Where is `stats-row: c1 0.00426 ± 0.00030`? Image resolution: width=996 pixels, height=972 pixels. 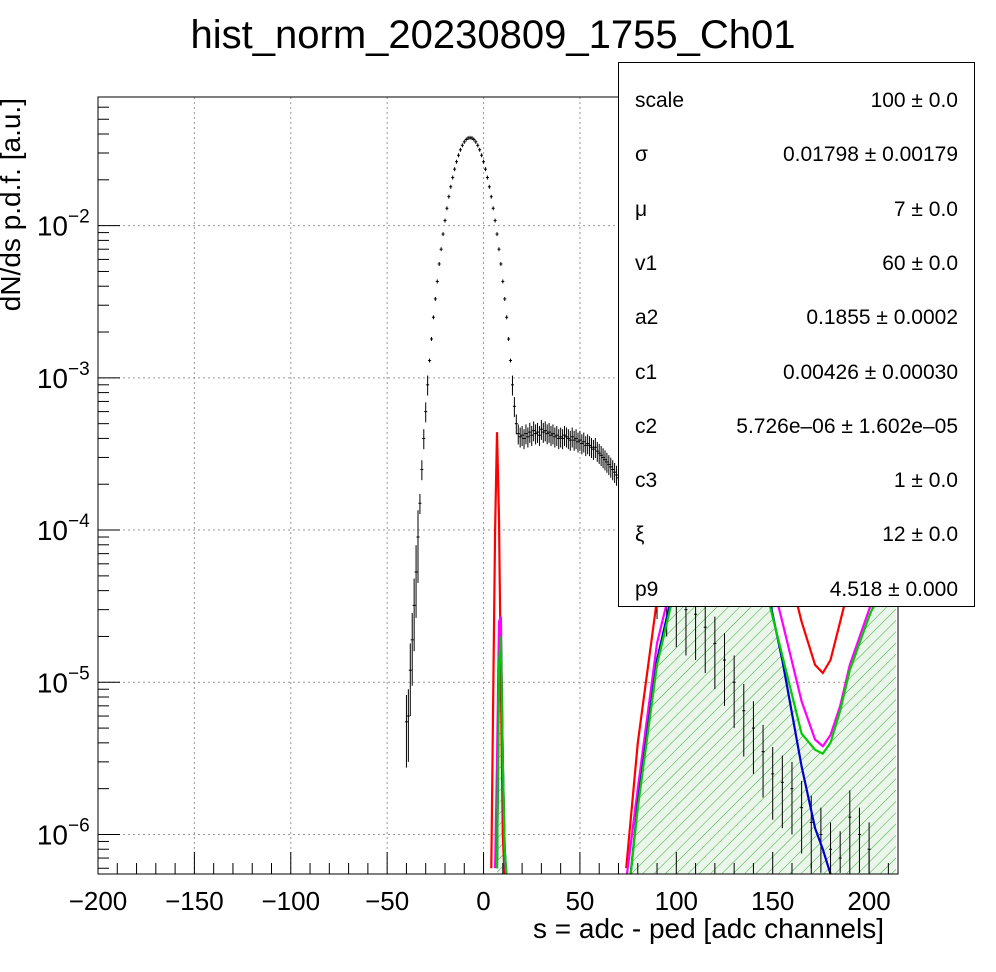 stats-row: c1 0.00426 ± 0.00030 is located at coordinates (796, 372).